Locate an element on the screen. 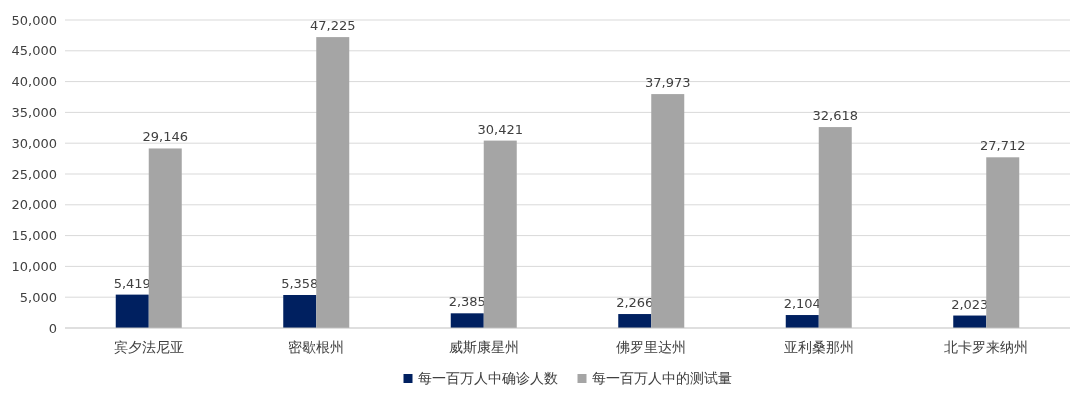  data-label: 2,385 is located at coordinates (467, 302).